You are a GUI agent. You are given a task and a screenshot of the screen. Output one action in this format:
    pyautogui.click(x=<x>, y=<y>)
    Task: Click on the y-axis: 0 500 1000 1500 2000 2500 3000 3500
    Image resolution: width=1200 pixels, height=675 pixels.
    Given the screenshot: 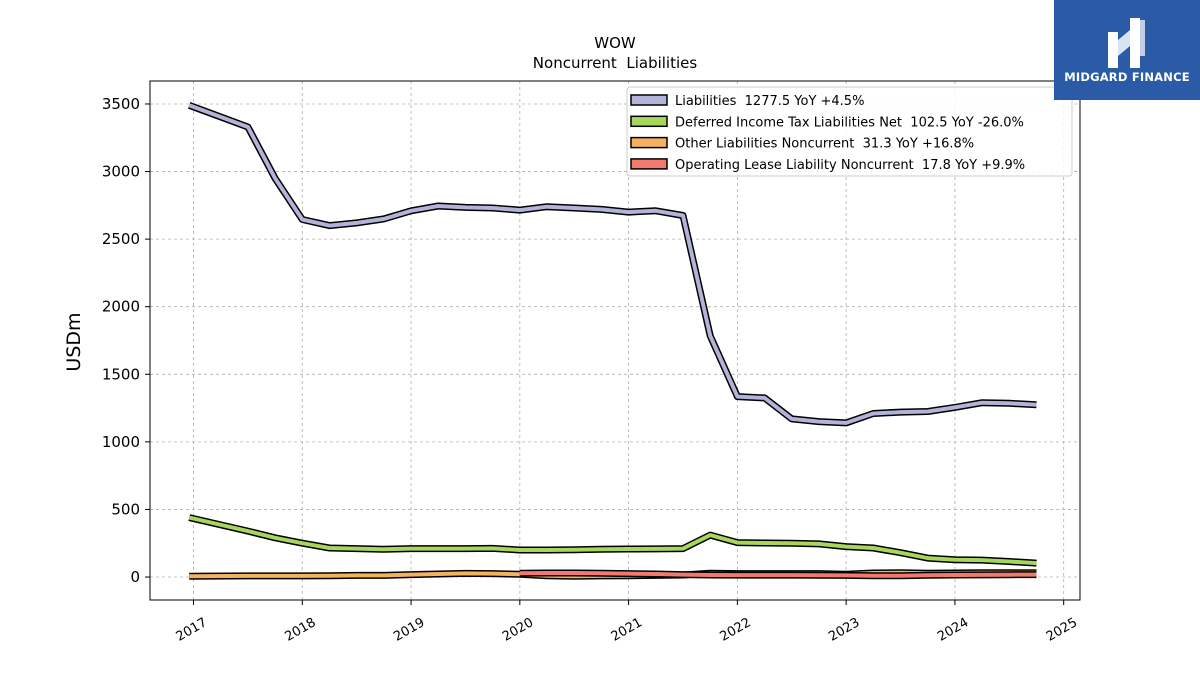 What is the action you would take?
    pyautogui.click(x=126, y=340)
    